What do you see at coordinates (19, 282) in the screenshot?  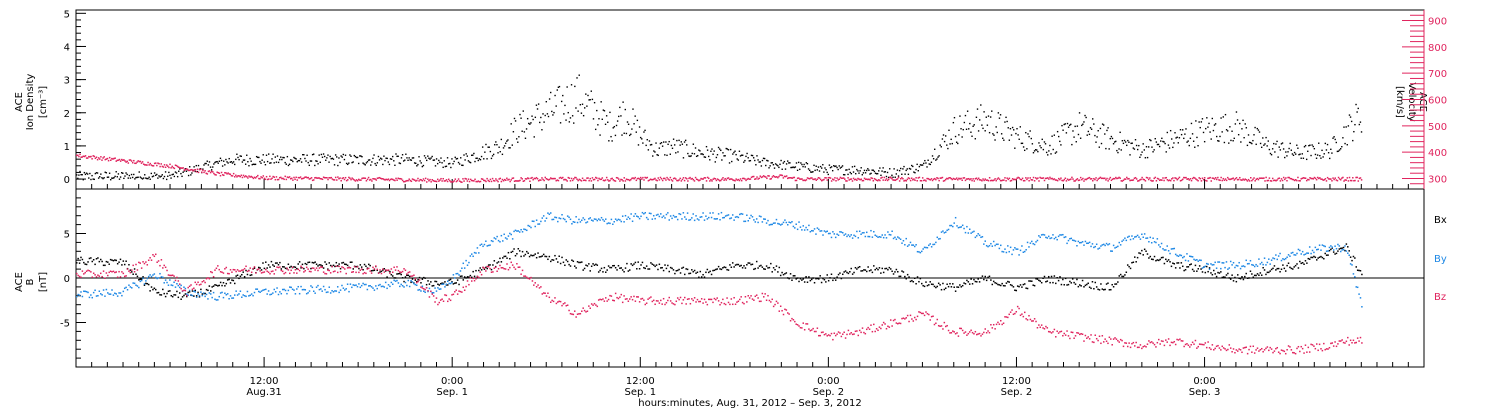 I see `bottom-ylabel-line1: ACE` at bounding box center [19, 282].